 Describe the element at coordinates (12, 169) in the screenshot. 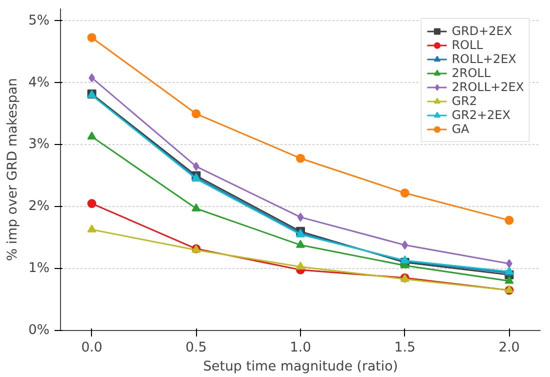

I see `y-axis-title: % imp over GRD makespan` at that location.